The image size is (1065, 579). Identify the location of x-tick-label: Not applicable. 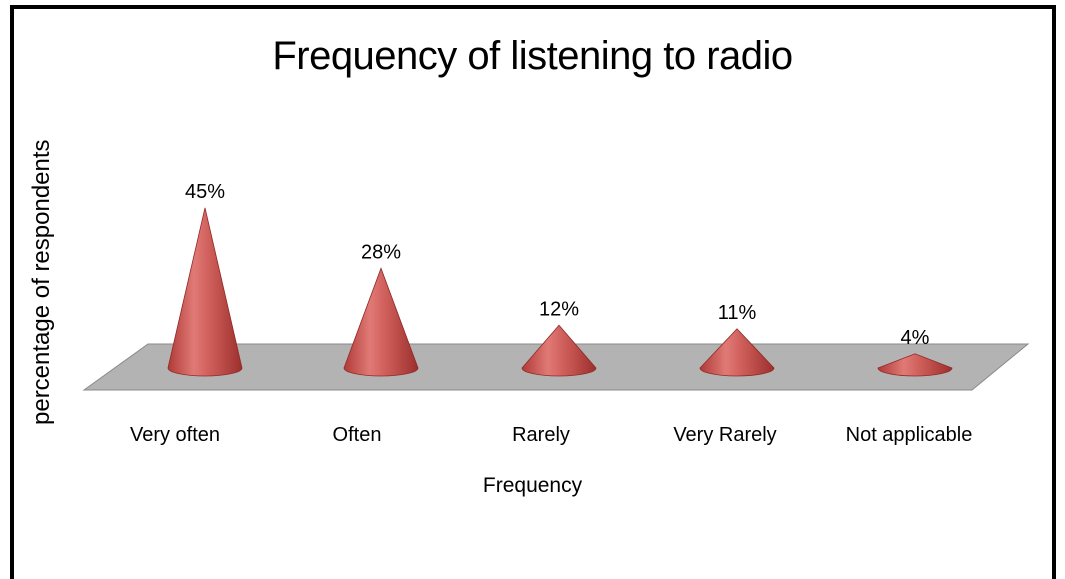
(909, 435).